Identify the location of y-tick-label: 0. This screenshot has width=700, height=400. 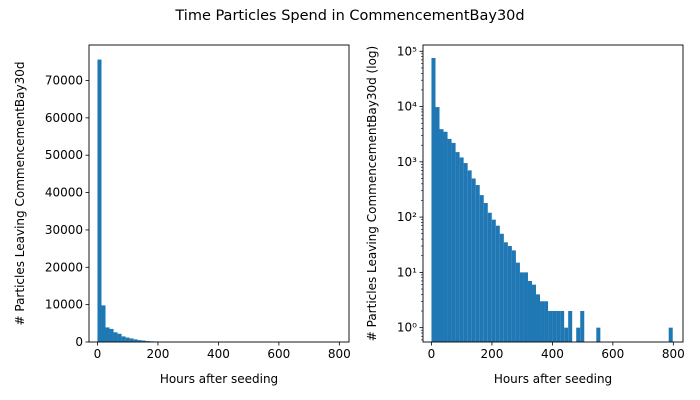
(79, 342).